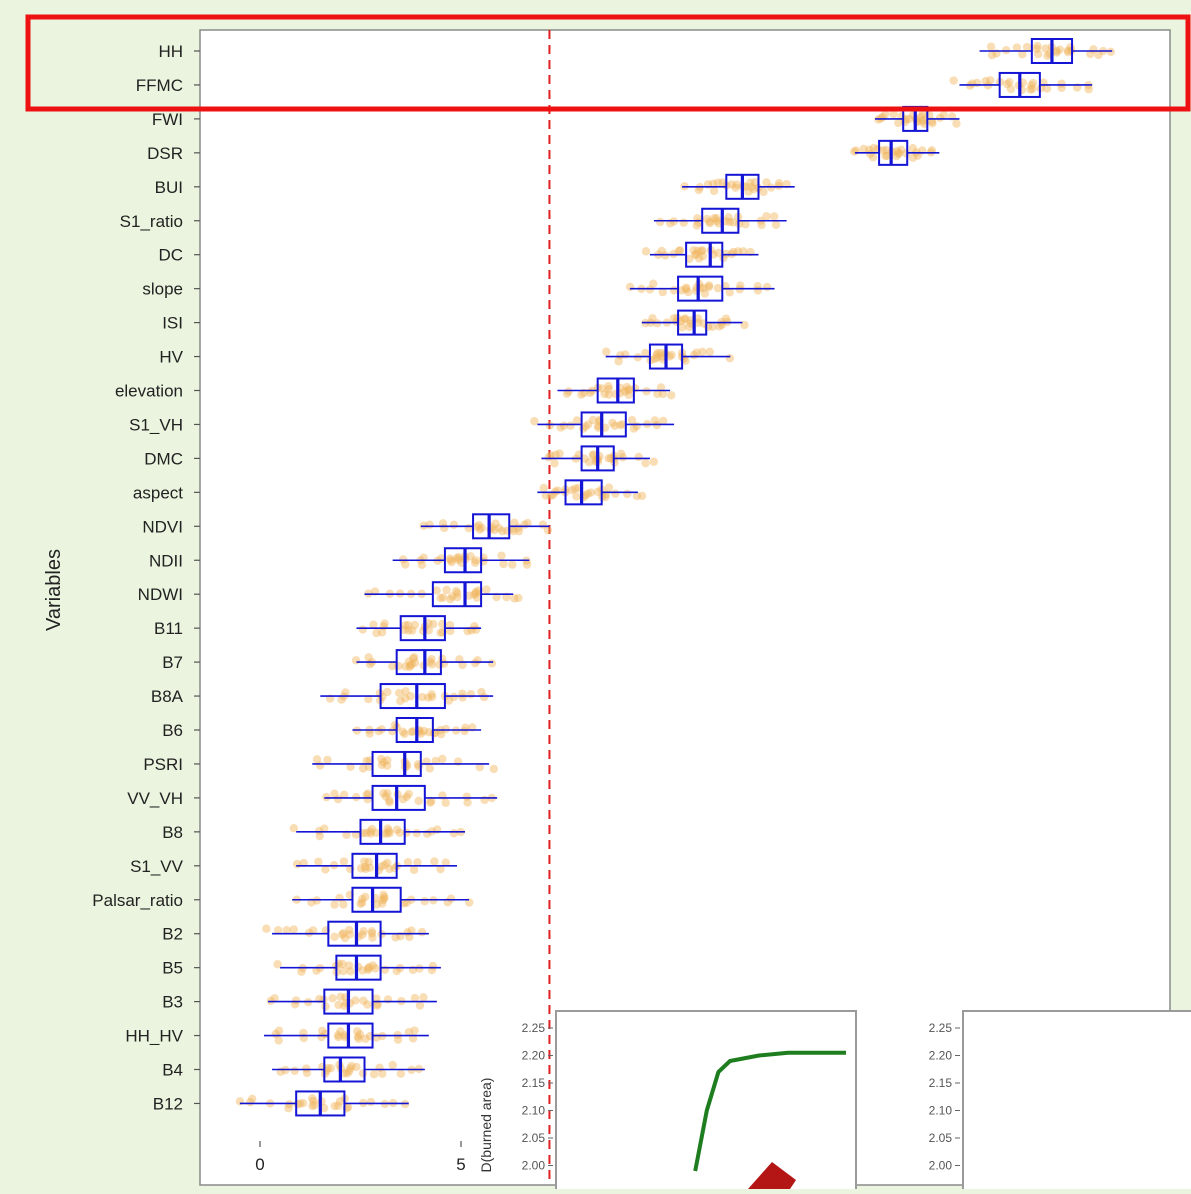  I want to click on y-tick-label: DMC, so click(163, 458).